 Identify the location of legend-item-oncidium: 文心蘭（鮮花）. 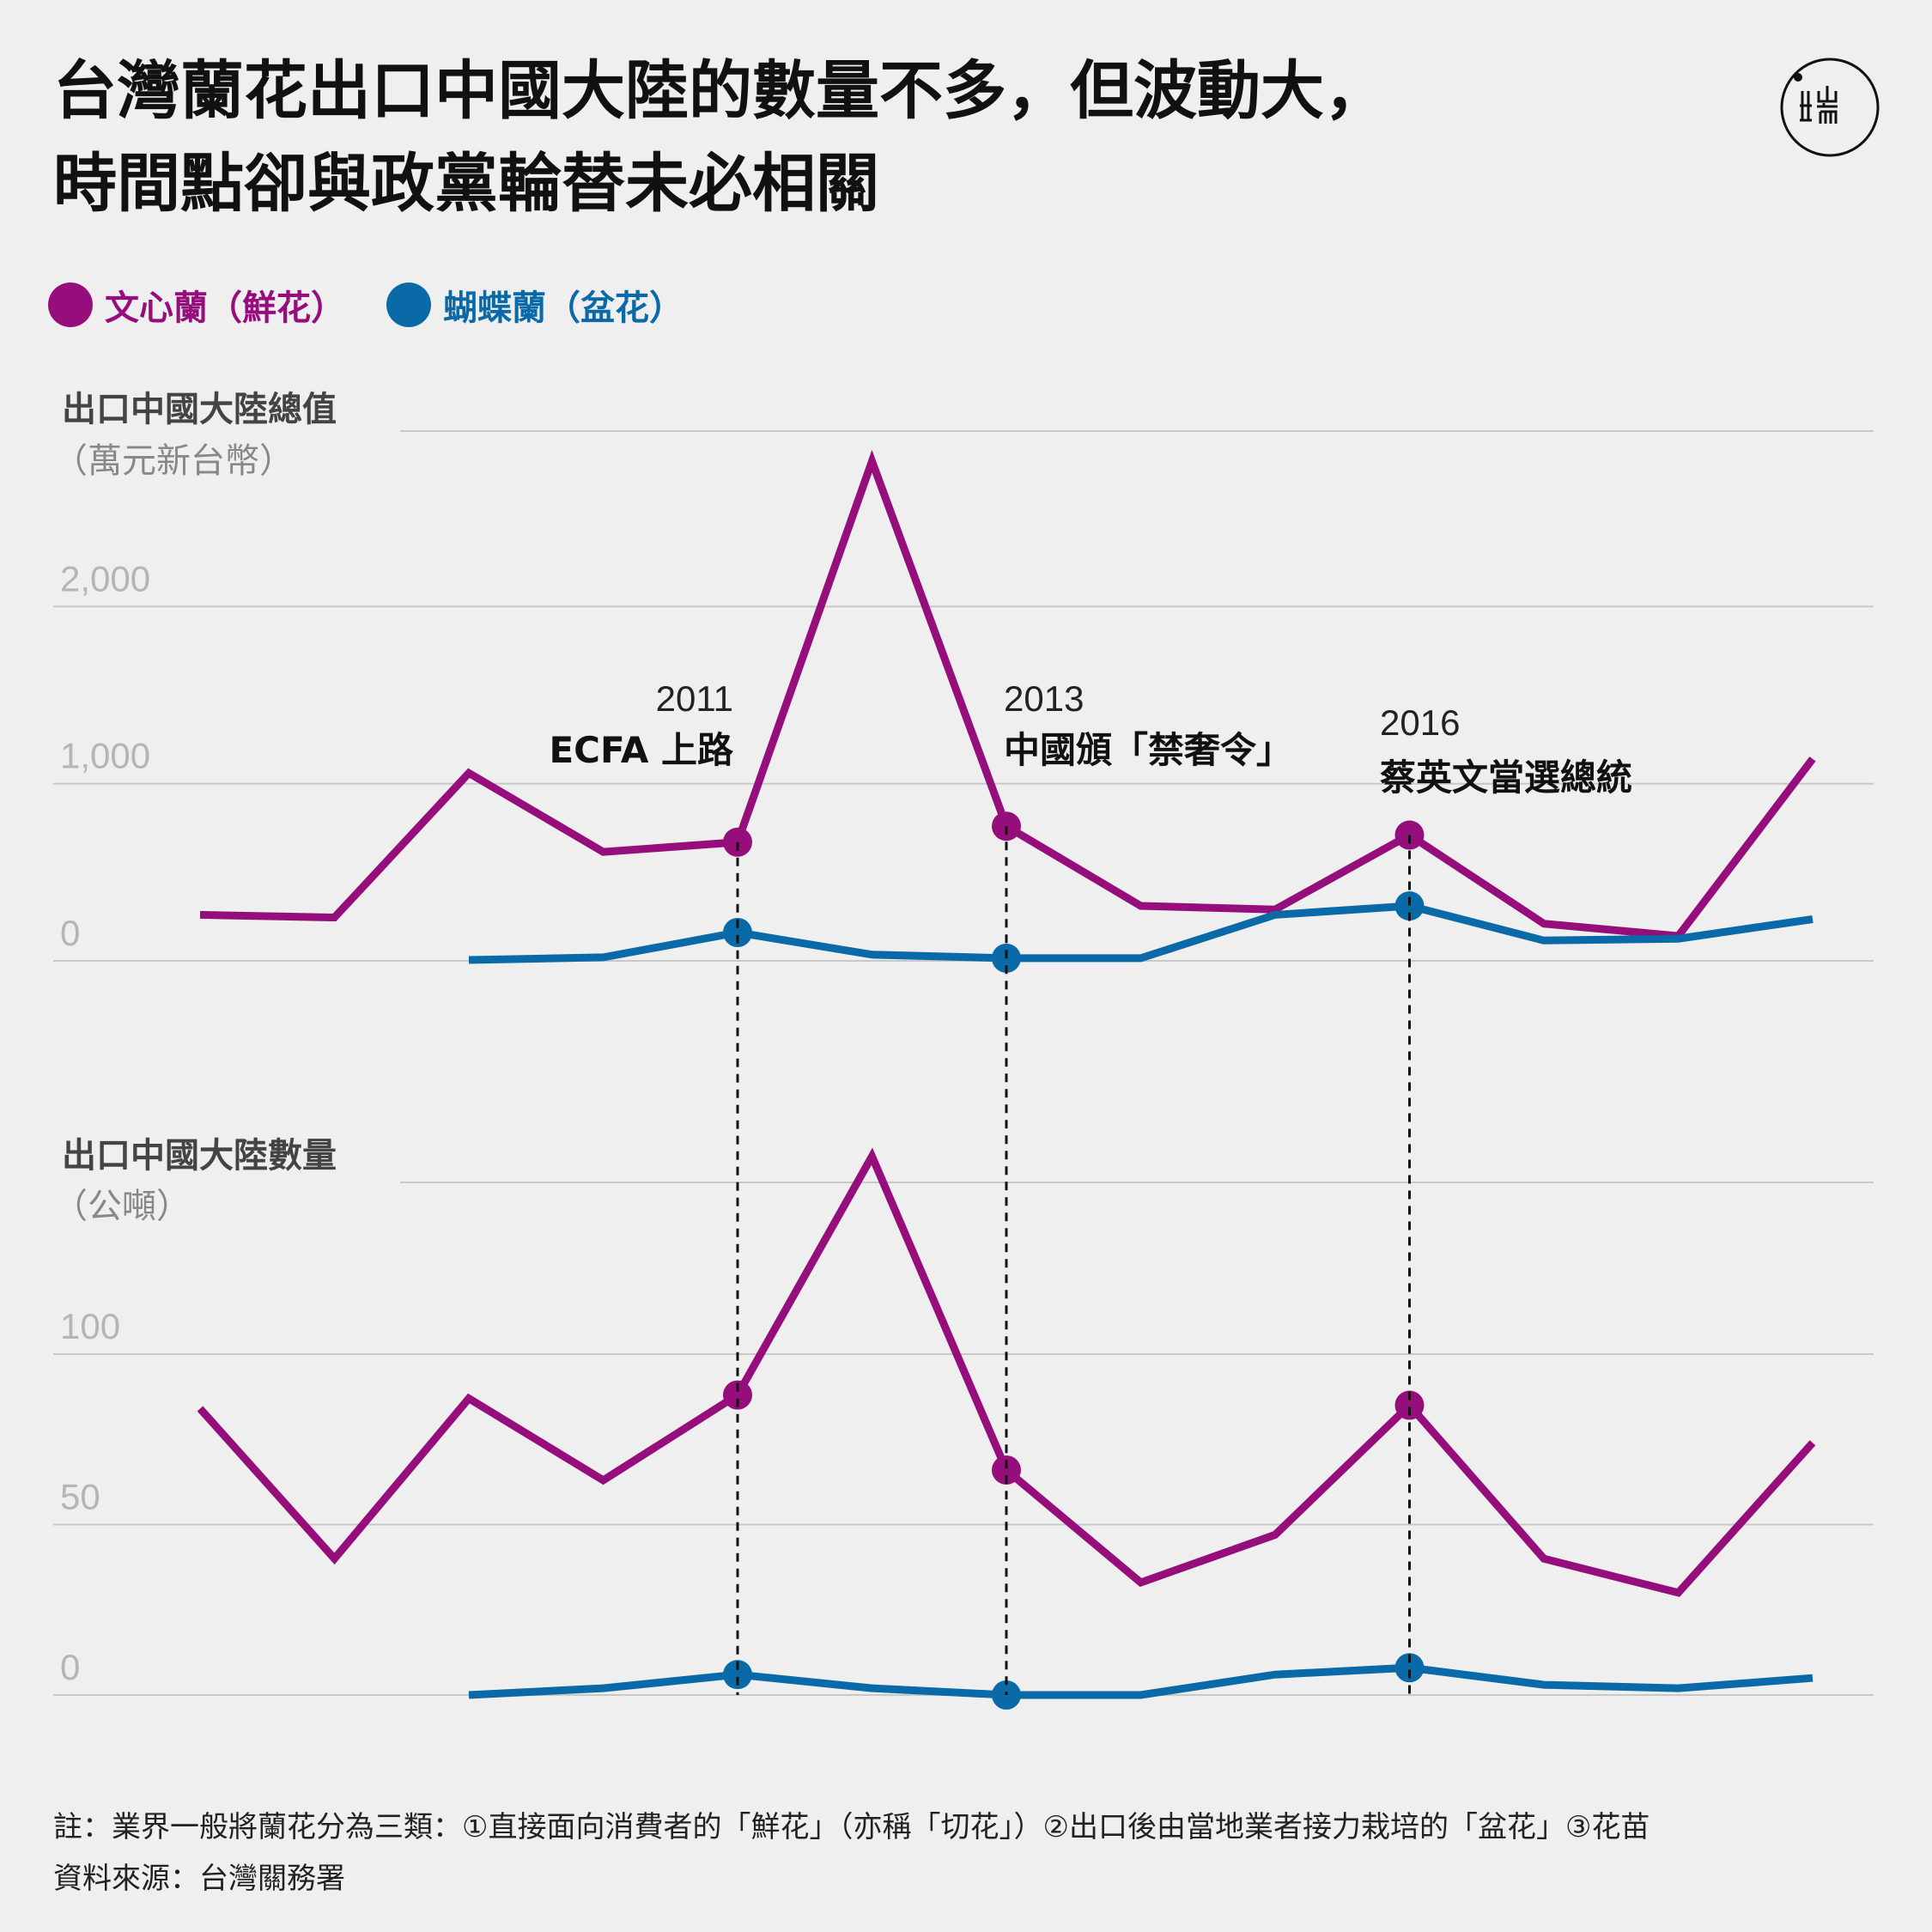
(197, 305).